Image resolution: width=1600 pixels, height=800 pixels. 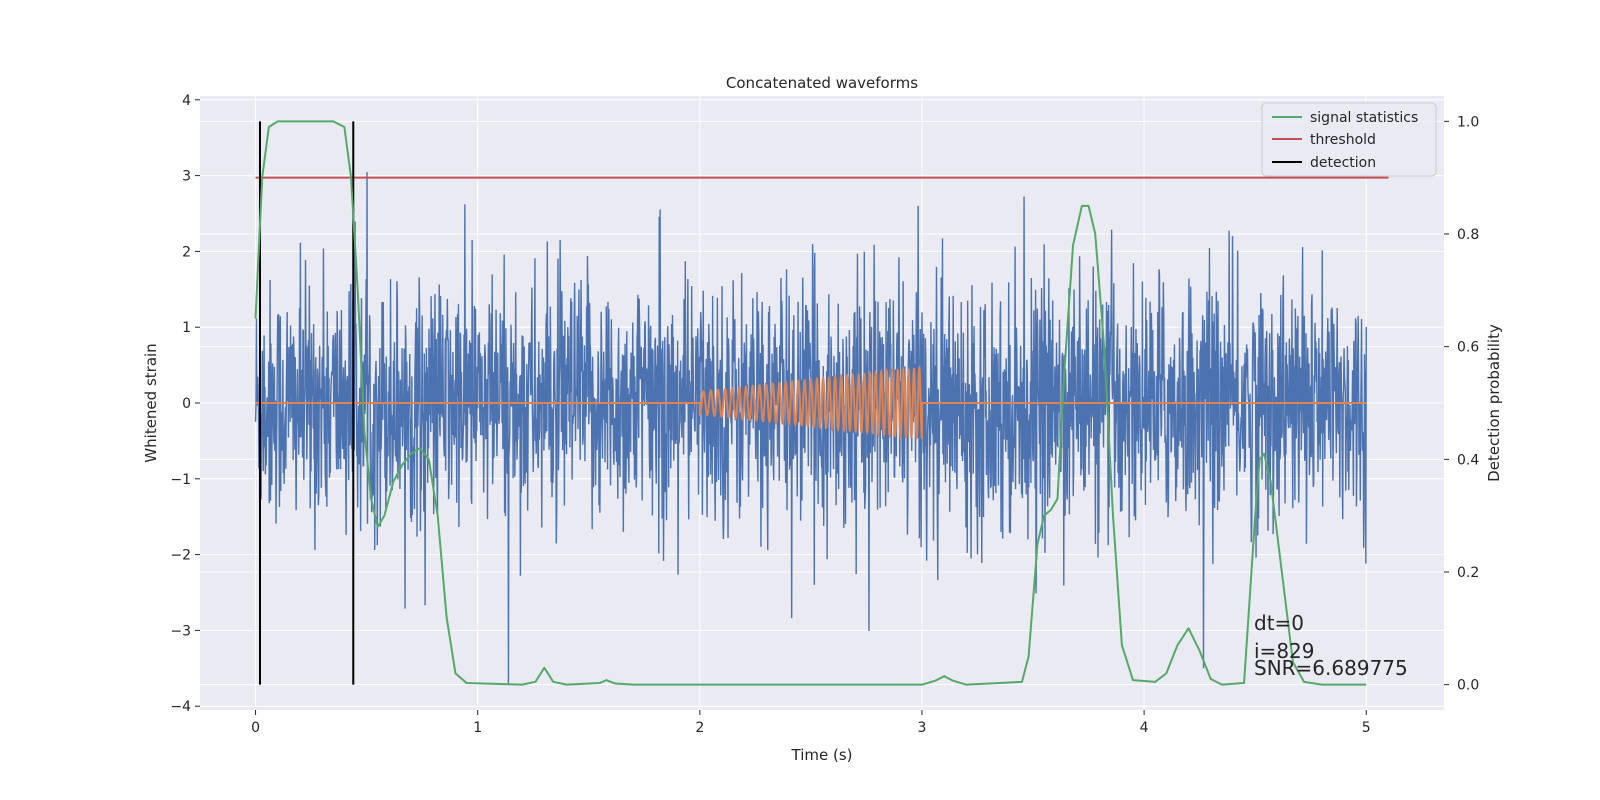 What do you see at coordinates (822, 755) in the screenshot?
I see `x-axis-label: Time (s)` at bounding box center [822, 755].